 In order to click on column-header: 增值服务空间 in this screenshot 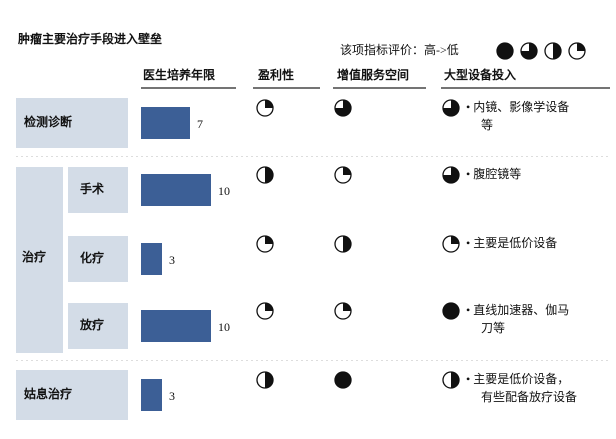, I will do `click(373, 74)`.